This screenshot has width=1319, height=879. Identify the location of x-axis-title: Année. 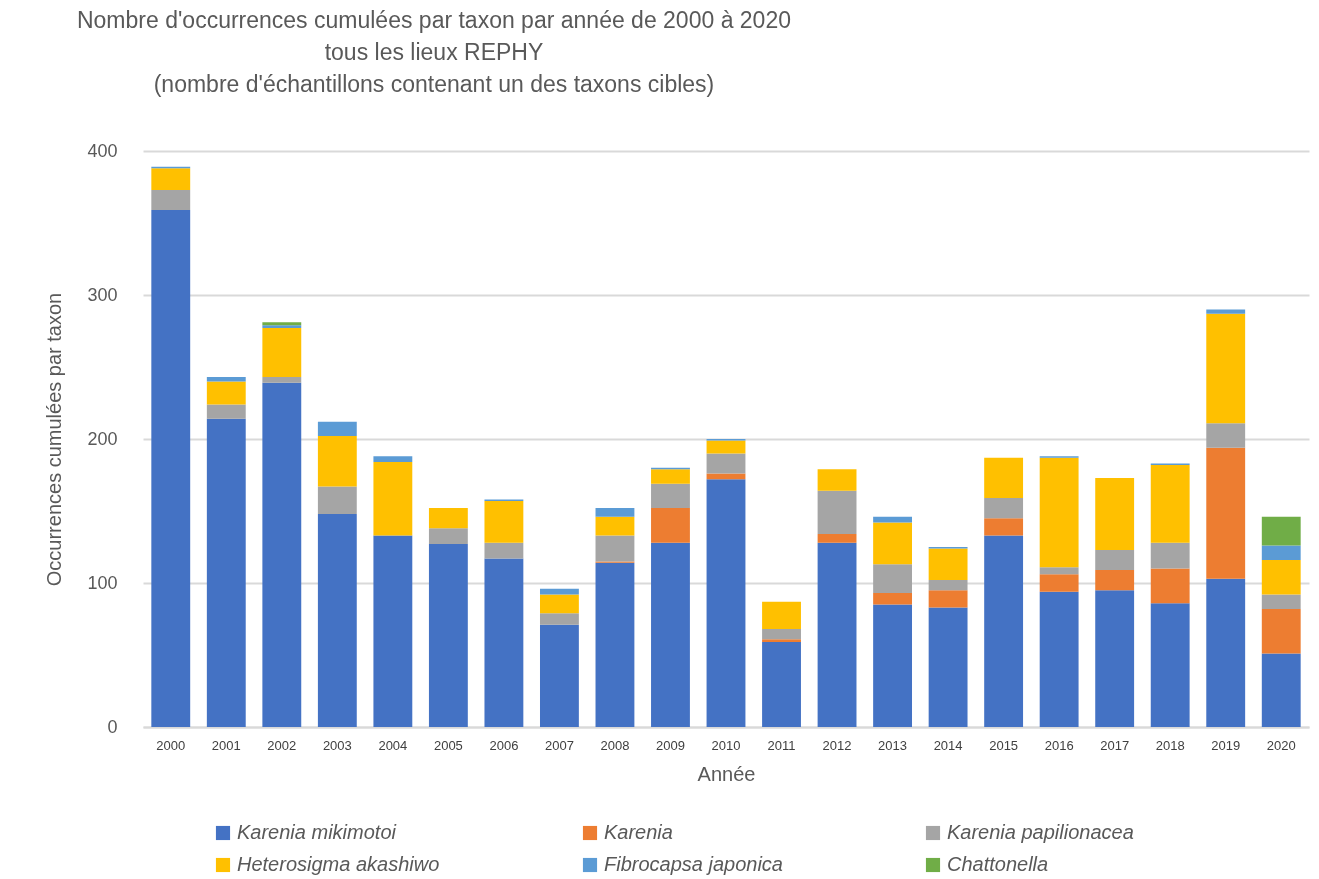
(726, 773).